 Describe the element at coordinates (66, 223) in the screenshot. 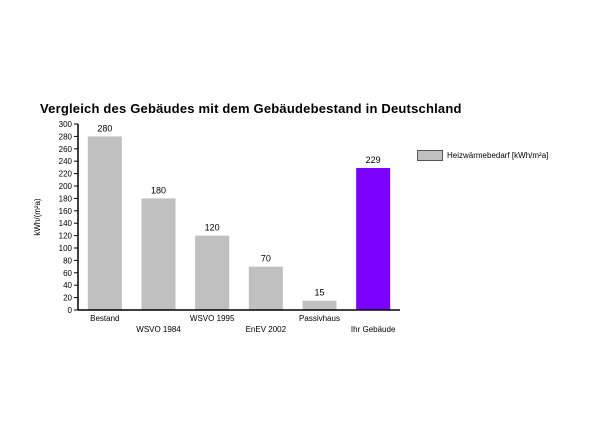

I see `y-tick-label: 140` at that location.